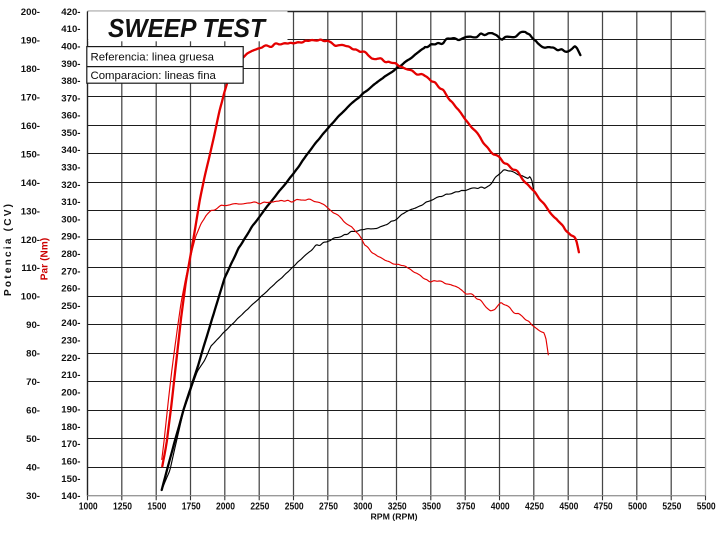 The width and height of the screenshot is (716, 535). Describe the element at coordinates (33, 382) in the screenshot. I see `svg-text: 70-` at that location.